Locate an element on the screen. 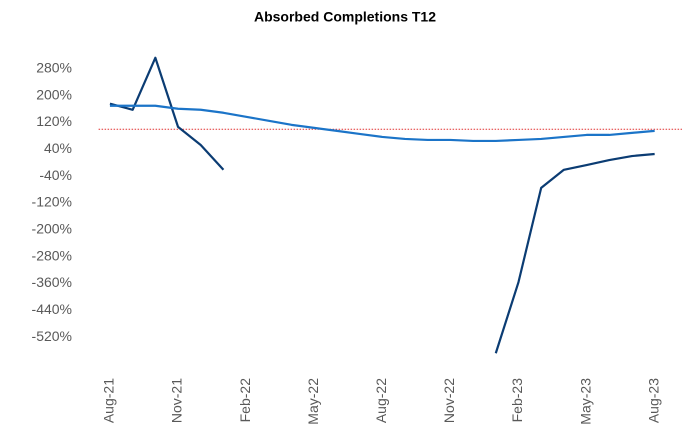  x-tick-label: Aug-23 is located at coordinates (653, 400).